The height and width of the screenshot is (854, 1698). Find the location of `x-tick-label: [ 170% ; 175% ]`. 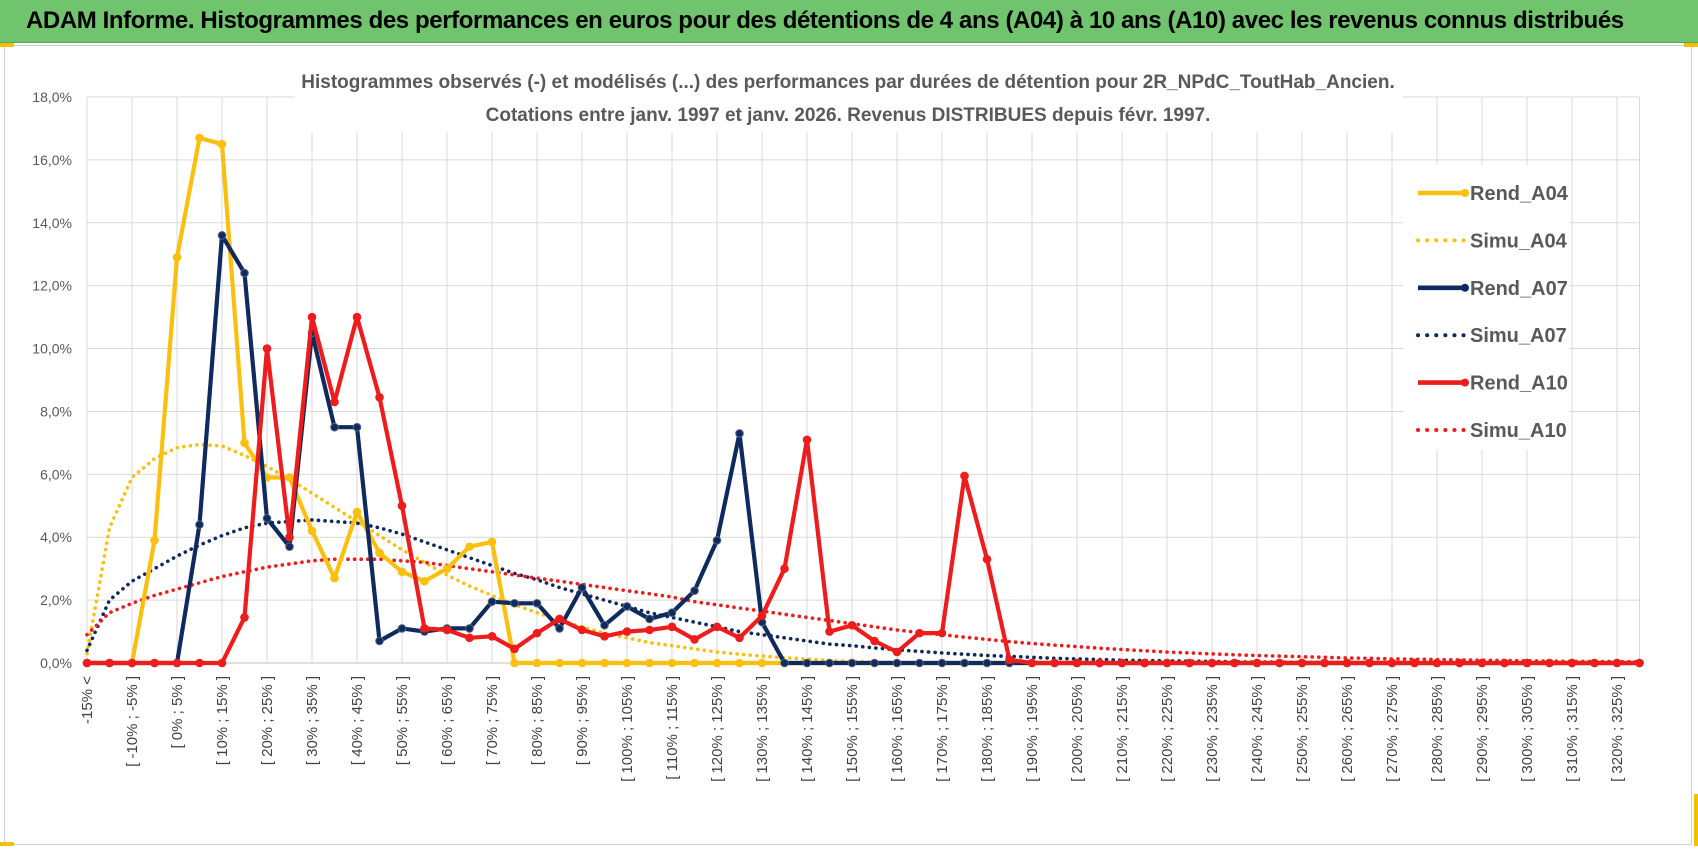

x-tick-label: [ 170% ; 175% ] is located at coordinates (942, 729).